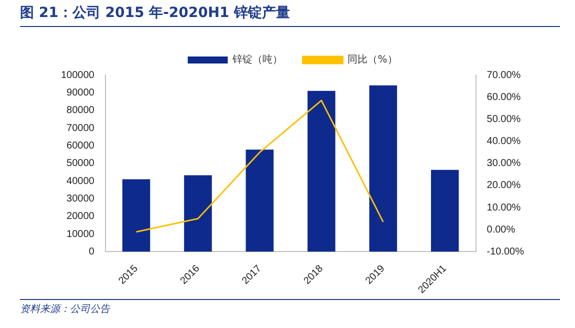  What do you see at coordinates (80, 198) in the screenshot?
I see `y-tick-label: 30000` at bounding box center [80, 198].